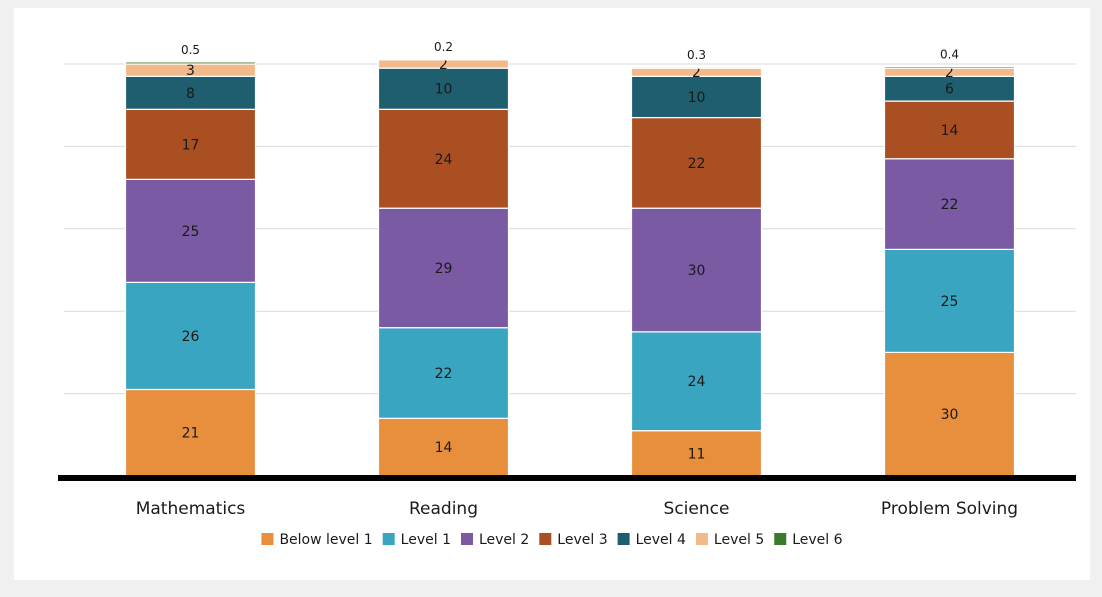 This screenshot has height=597, width=1102. Describe the element at coordinates (817, 540) in the screenshot. I see `legend-label: Level 6` at that location.